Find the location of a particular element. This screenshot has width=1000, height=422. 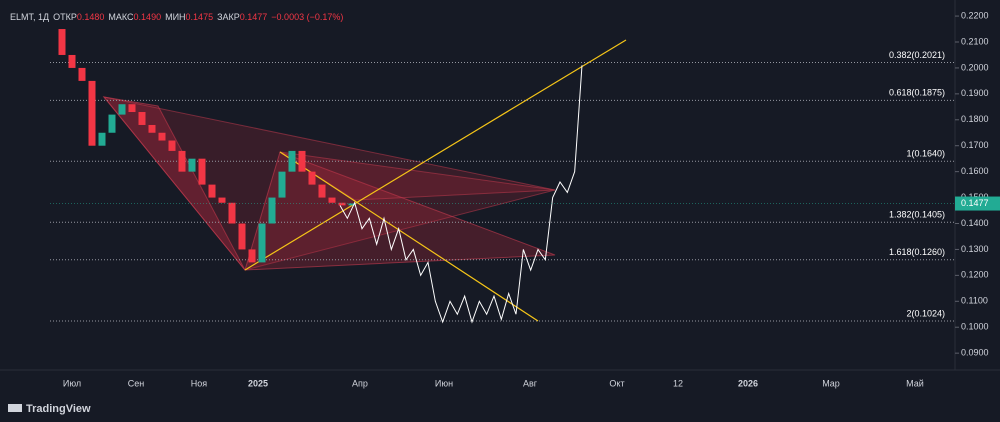

field-label: МАКС is located at coordinates (121, 17).